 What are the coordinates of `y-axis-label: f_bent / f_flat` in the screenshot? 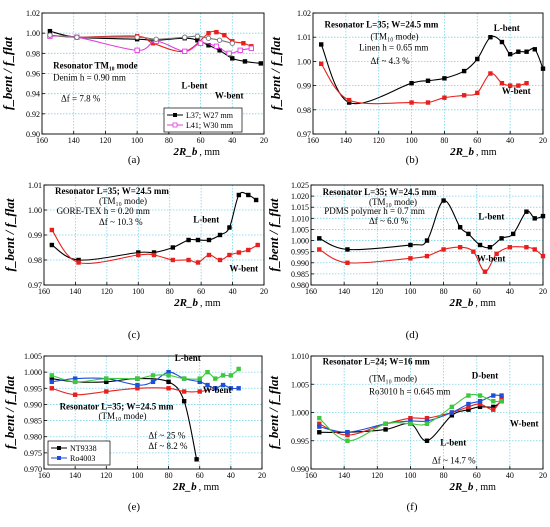 It's located at (7, 73).